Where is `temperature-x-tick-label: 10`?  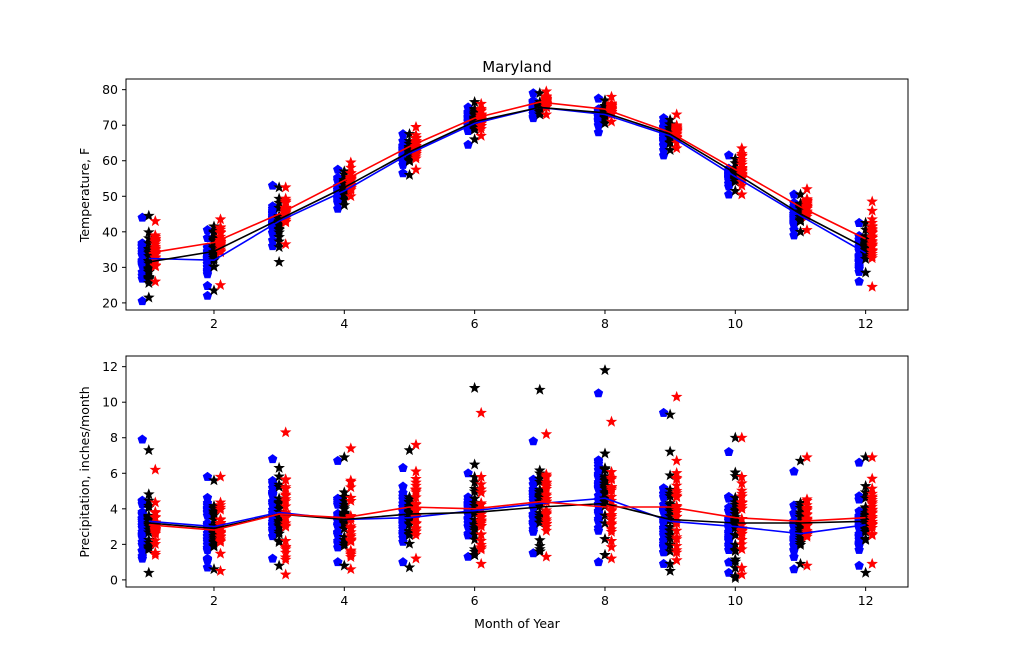 temperature-x-tick-label: 10 is located at coordinates (735, 323).